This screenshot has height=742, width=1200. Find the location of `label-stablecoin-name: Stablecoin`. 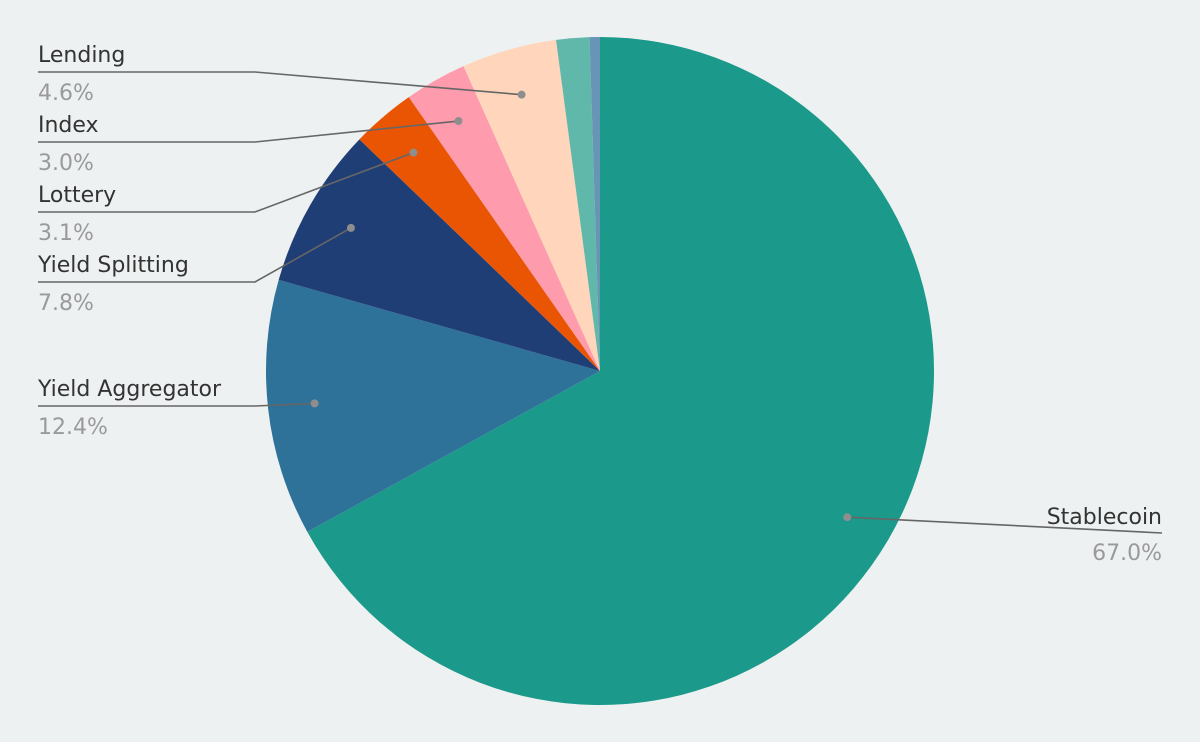

label-stablecoin-name: Stablecoin is located at coordinates (1104, 517).